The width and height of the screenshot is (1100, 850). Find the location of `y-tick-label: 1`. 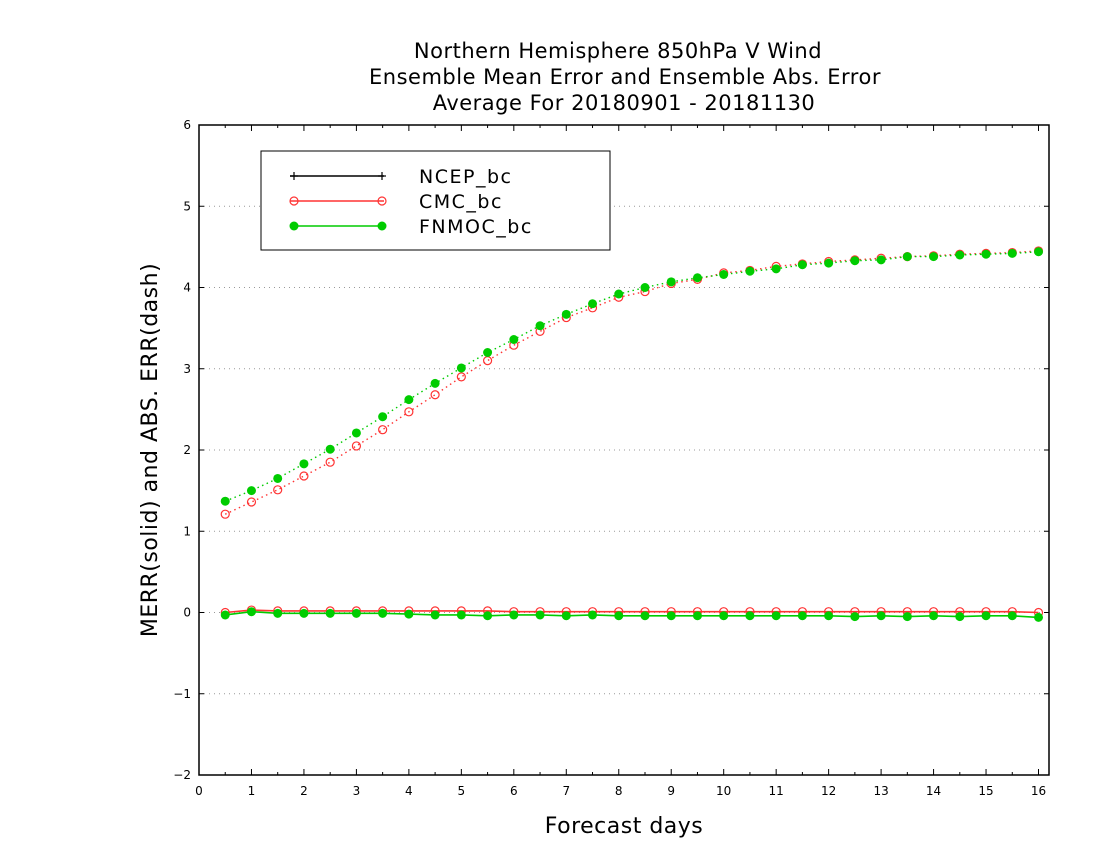

y-tick-label: 1 is located at coordinates (187, 531).